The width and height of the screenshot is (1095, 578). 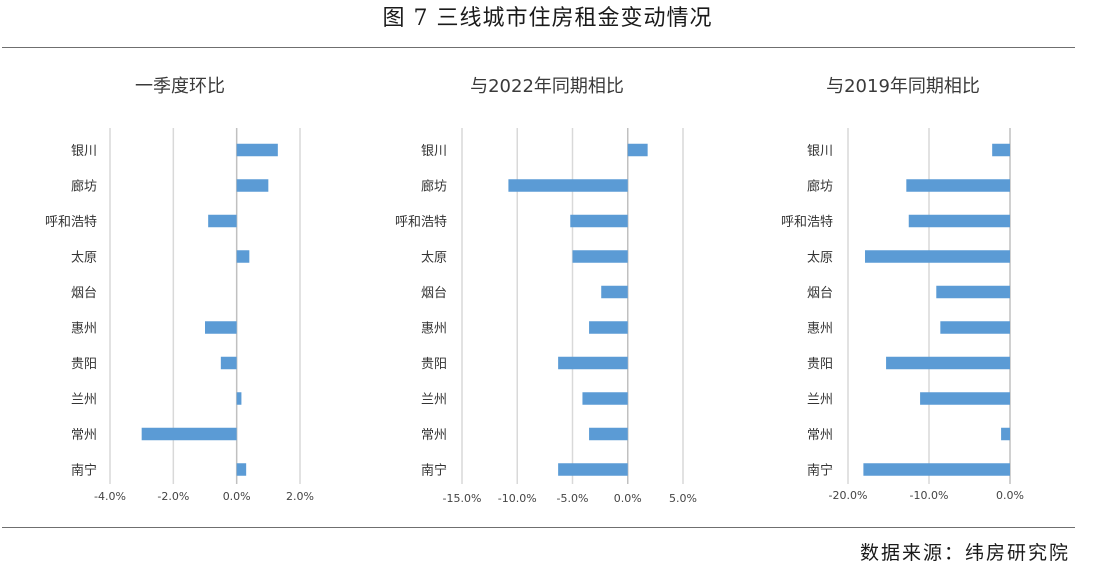 I want to click on panel-title: 与2022年同期相比, so click(x=547, y=86).